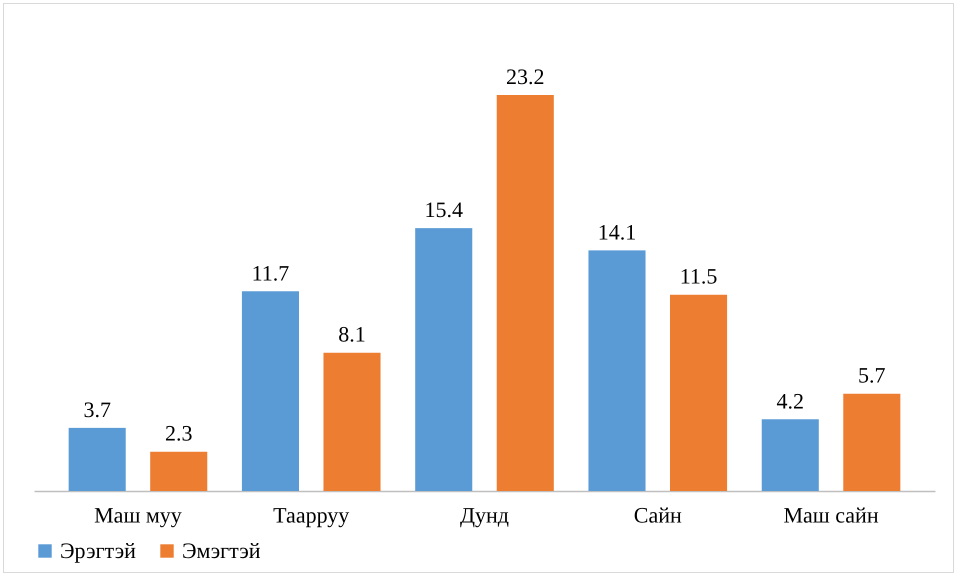  Describe the element at coordinates (311, 515) in the screenshot. I see `x-tick-label: Таарруу` at that location.